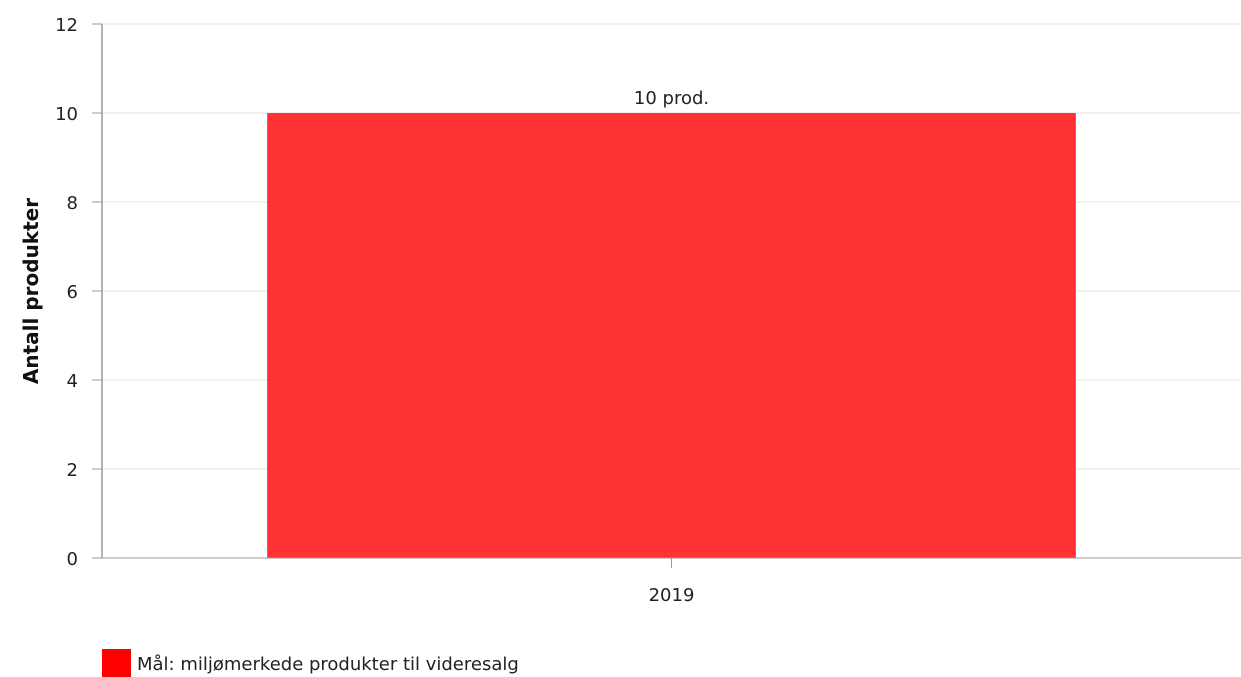 Image resolution: width=1241 pixels, height=677 pixels. Describe the element at coordinates (66, 25) in the screenshot. I see `y-tick-label: 12` at that location.